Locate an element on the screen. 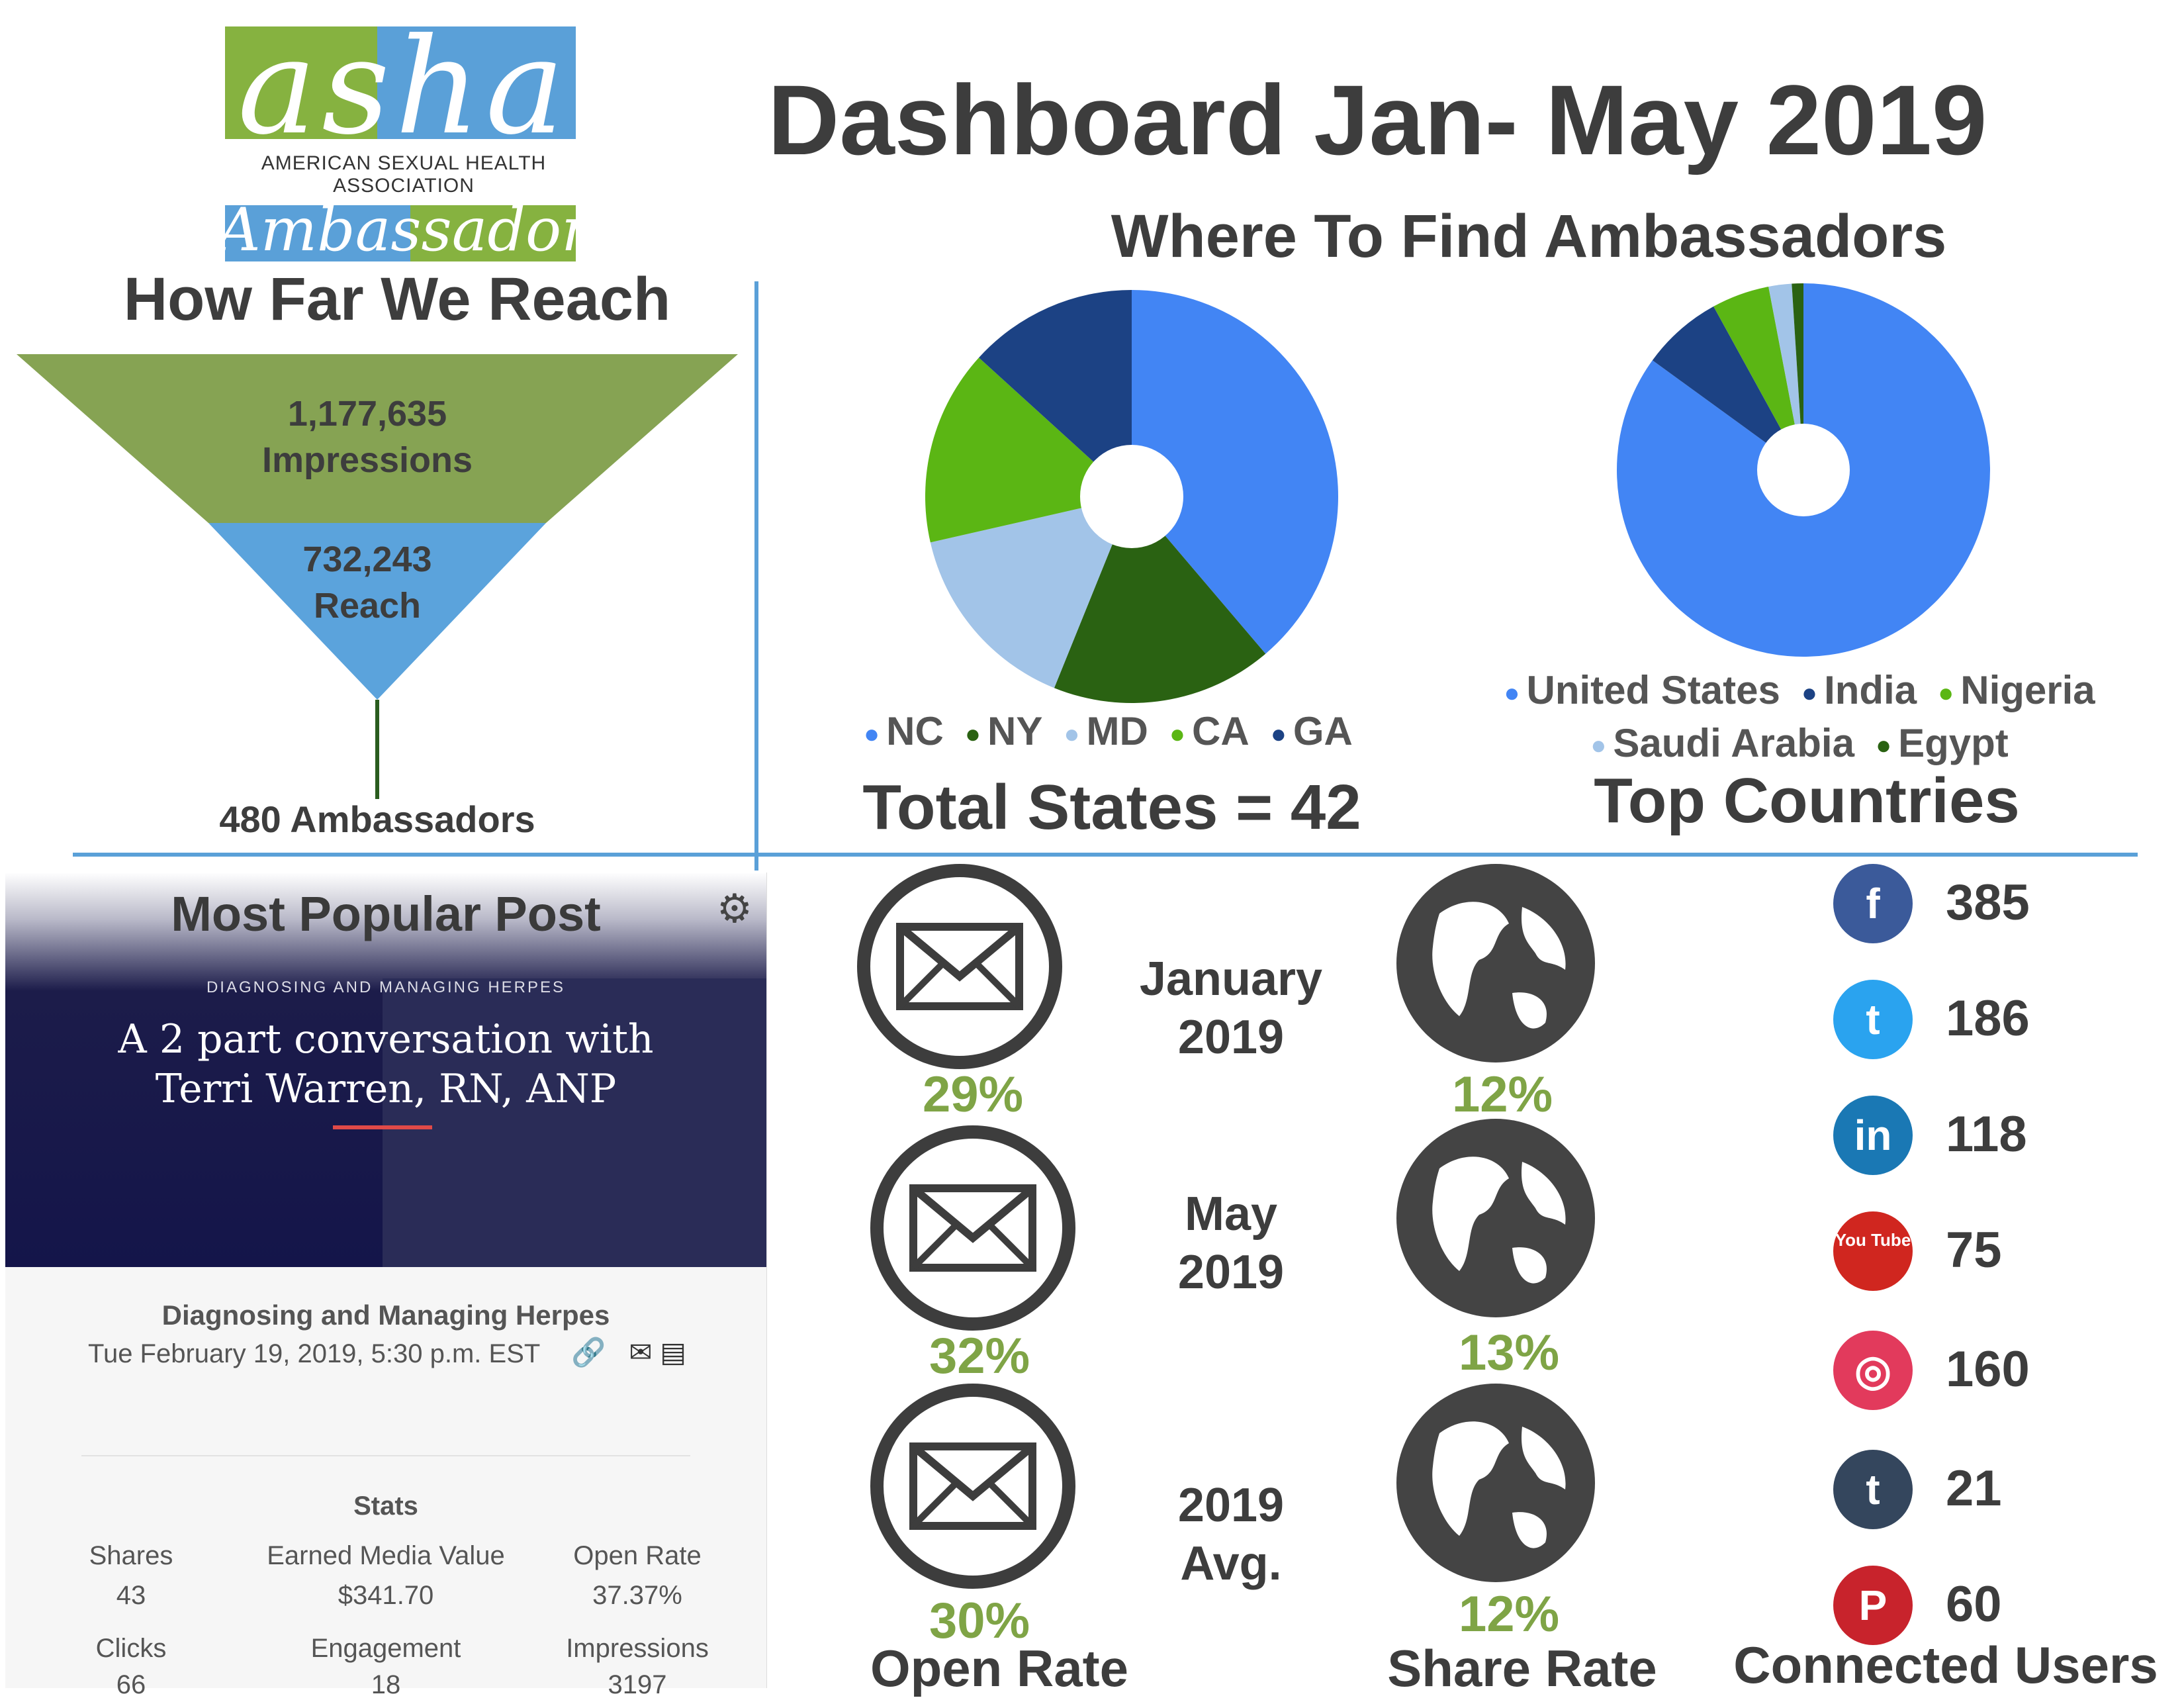 This screenshot has height=1700, width=2184. legend-label: NY is located at coordinates (1015, 731).